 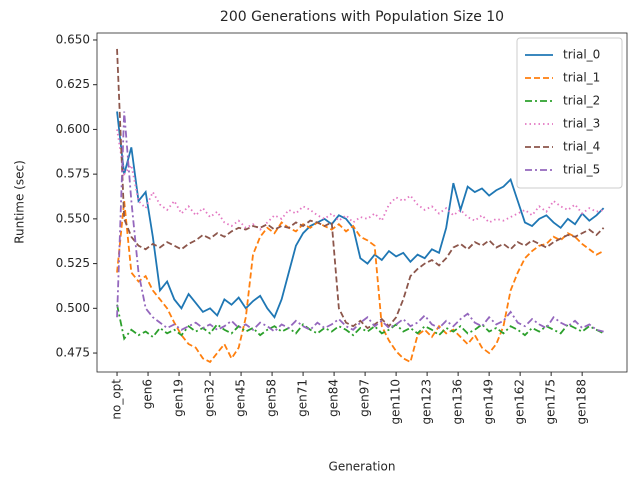 What do you see at coordinates (362, 17) in the screenshot?
I see `chart-title: 200 Generations with Population Size 10` at bounding box center [362, 17].